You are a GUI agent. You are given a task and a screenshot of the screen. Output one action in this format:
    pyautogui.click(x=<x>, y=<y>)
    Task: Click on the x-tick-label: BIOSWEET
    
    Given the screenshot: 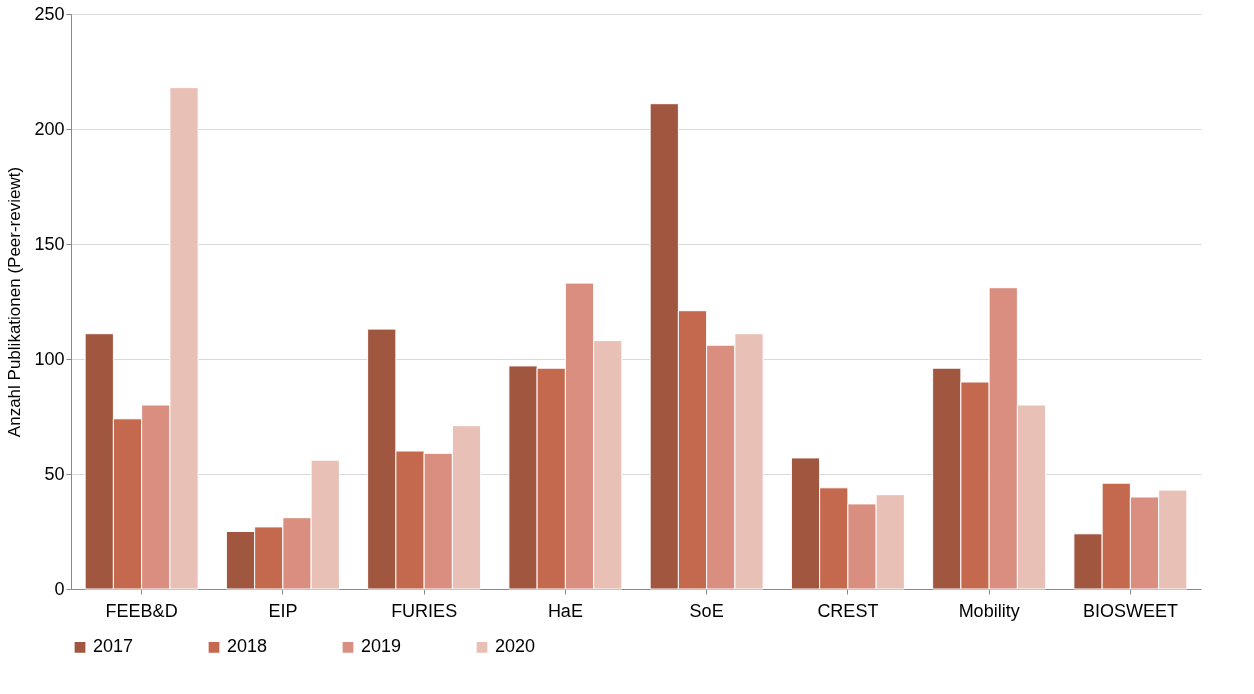 What is the action you would take?
    pyautogui.click(x=1130, y=610)
    